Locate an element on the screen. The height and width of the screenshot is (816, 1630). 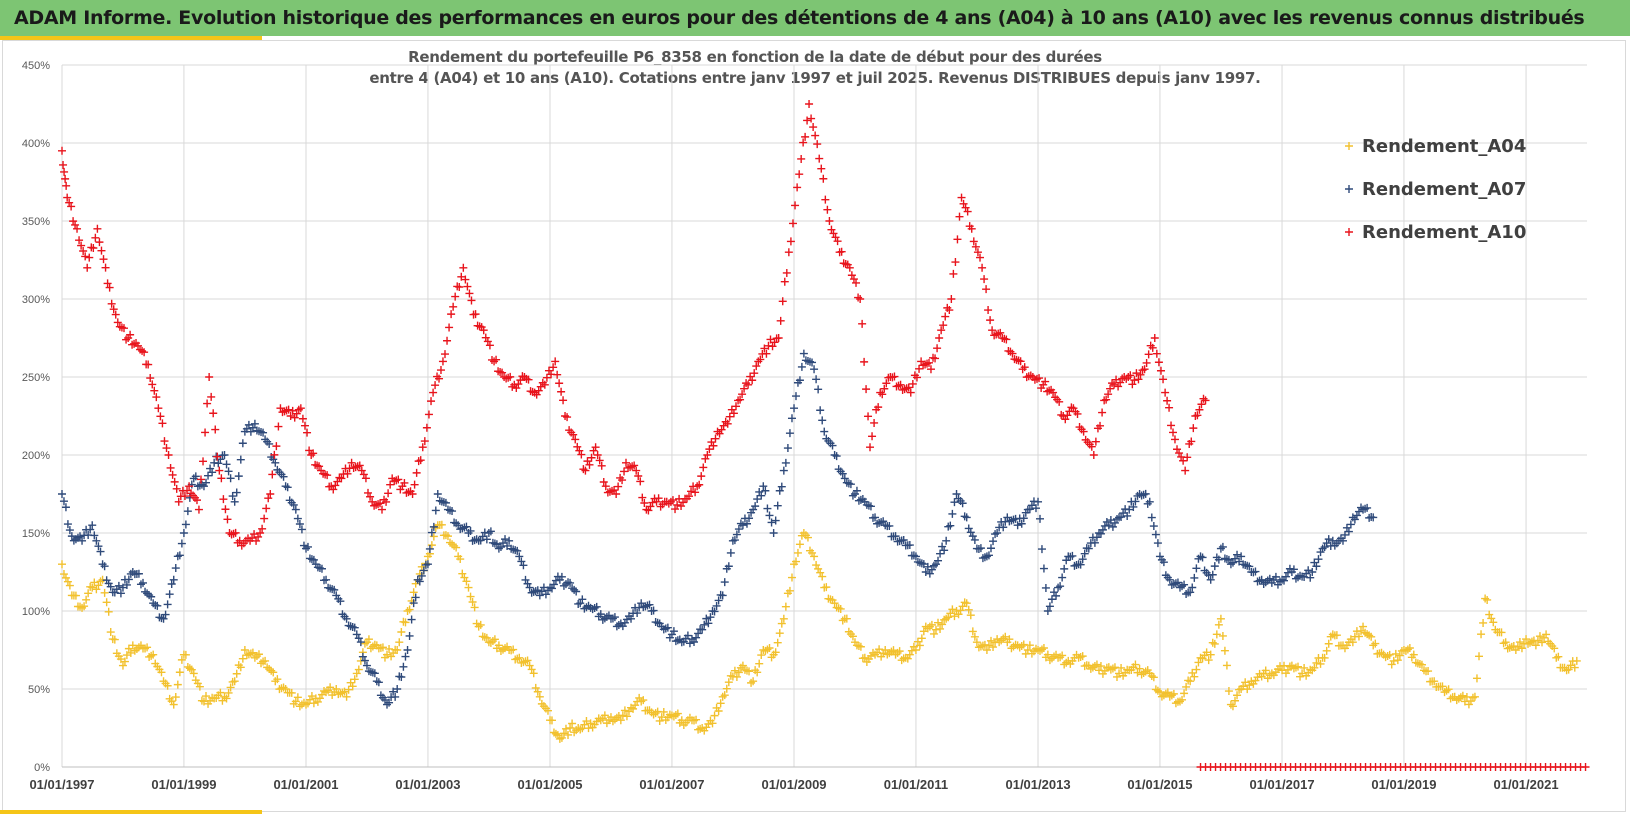
accent-bar-bottom is located at coordinates (131, 812).